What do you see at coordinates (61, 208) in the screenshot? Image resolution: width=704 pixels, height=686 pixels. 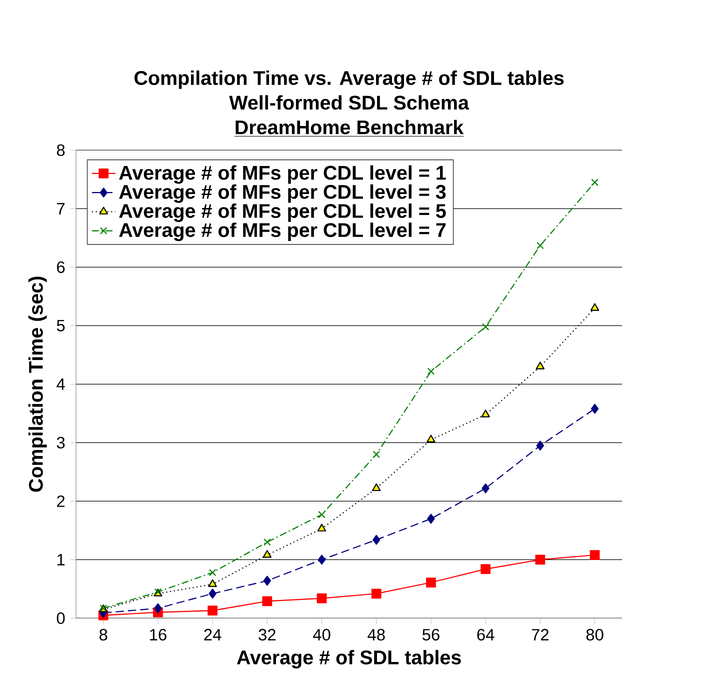 I see `y-tick-label: 7` at bounding box center [61, 208].